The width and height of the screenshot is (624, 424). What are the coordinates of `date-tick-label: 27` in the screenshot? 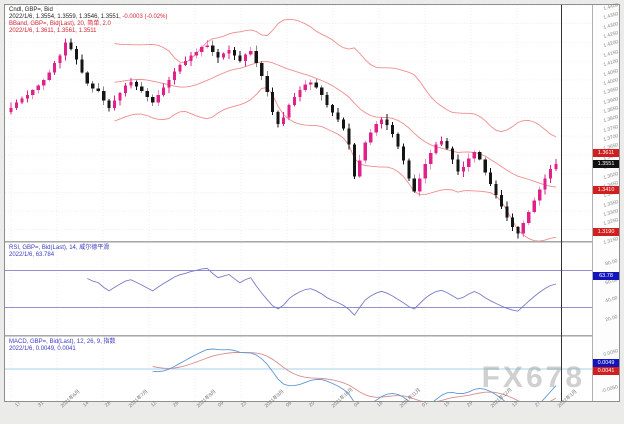 It's located at (537, 404).